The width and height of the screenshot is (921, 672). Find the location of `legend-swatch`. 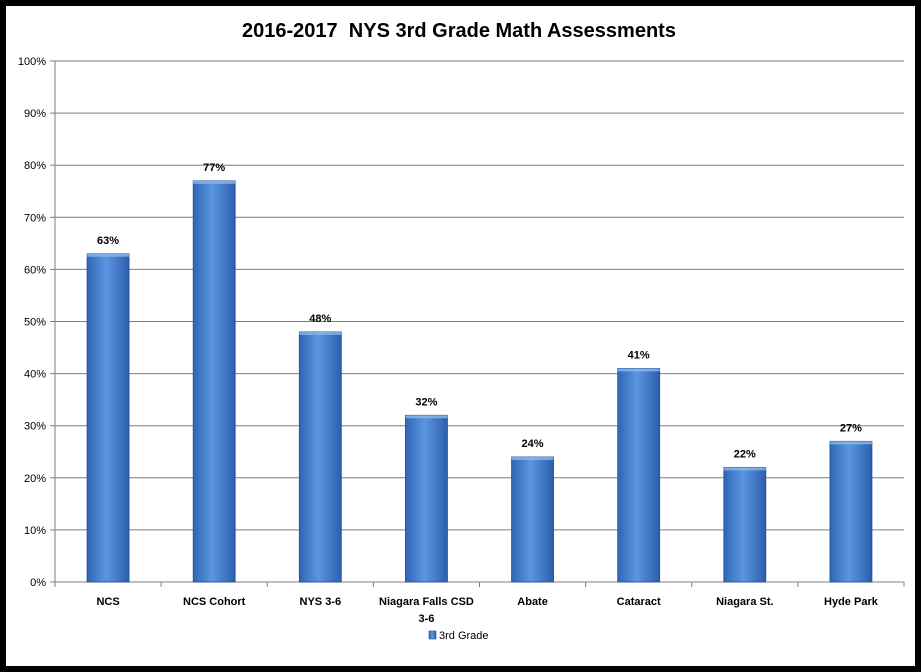

legend-swatch is located at coordinates (432, 635).